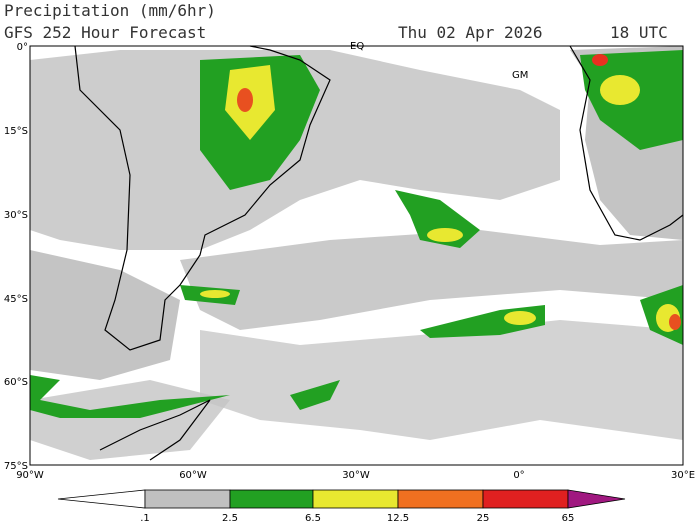 Image resolution: width=700 pixels, height=525 pixels. What do you see at coordinates (356, 475) in the screenshot?
I see `lon-label: 30°W` at bounding box center [356, 475].